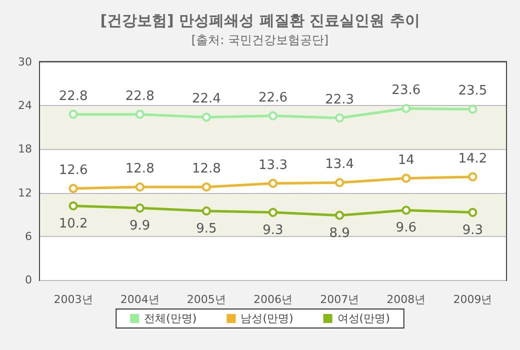  Describe the element at coordinates (73, 299) in the screenshot. I see `x-tick-label: 2003년` at that location.